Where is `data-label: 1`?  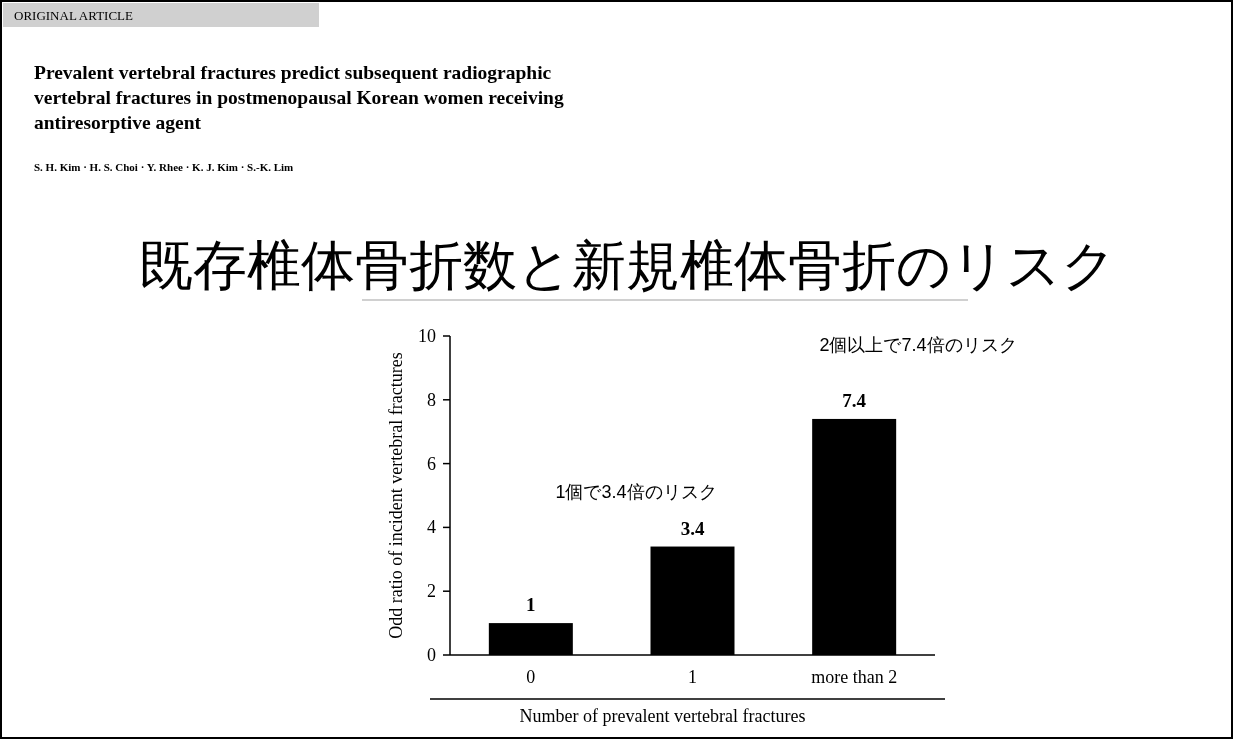 data-label: 1 is located at coordinates (531, 605).